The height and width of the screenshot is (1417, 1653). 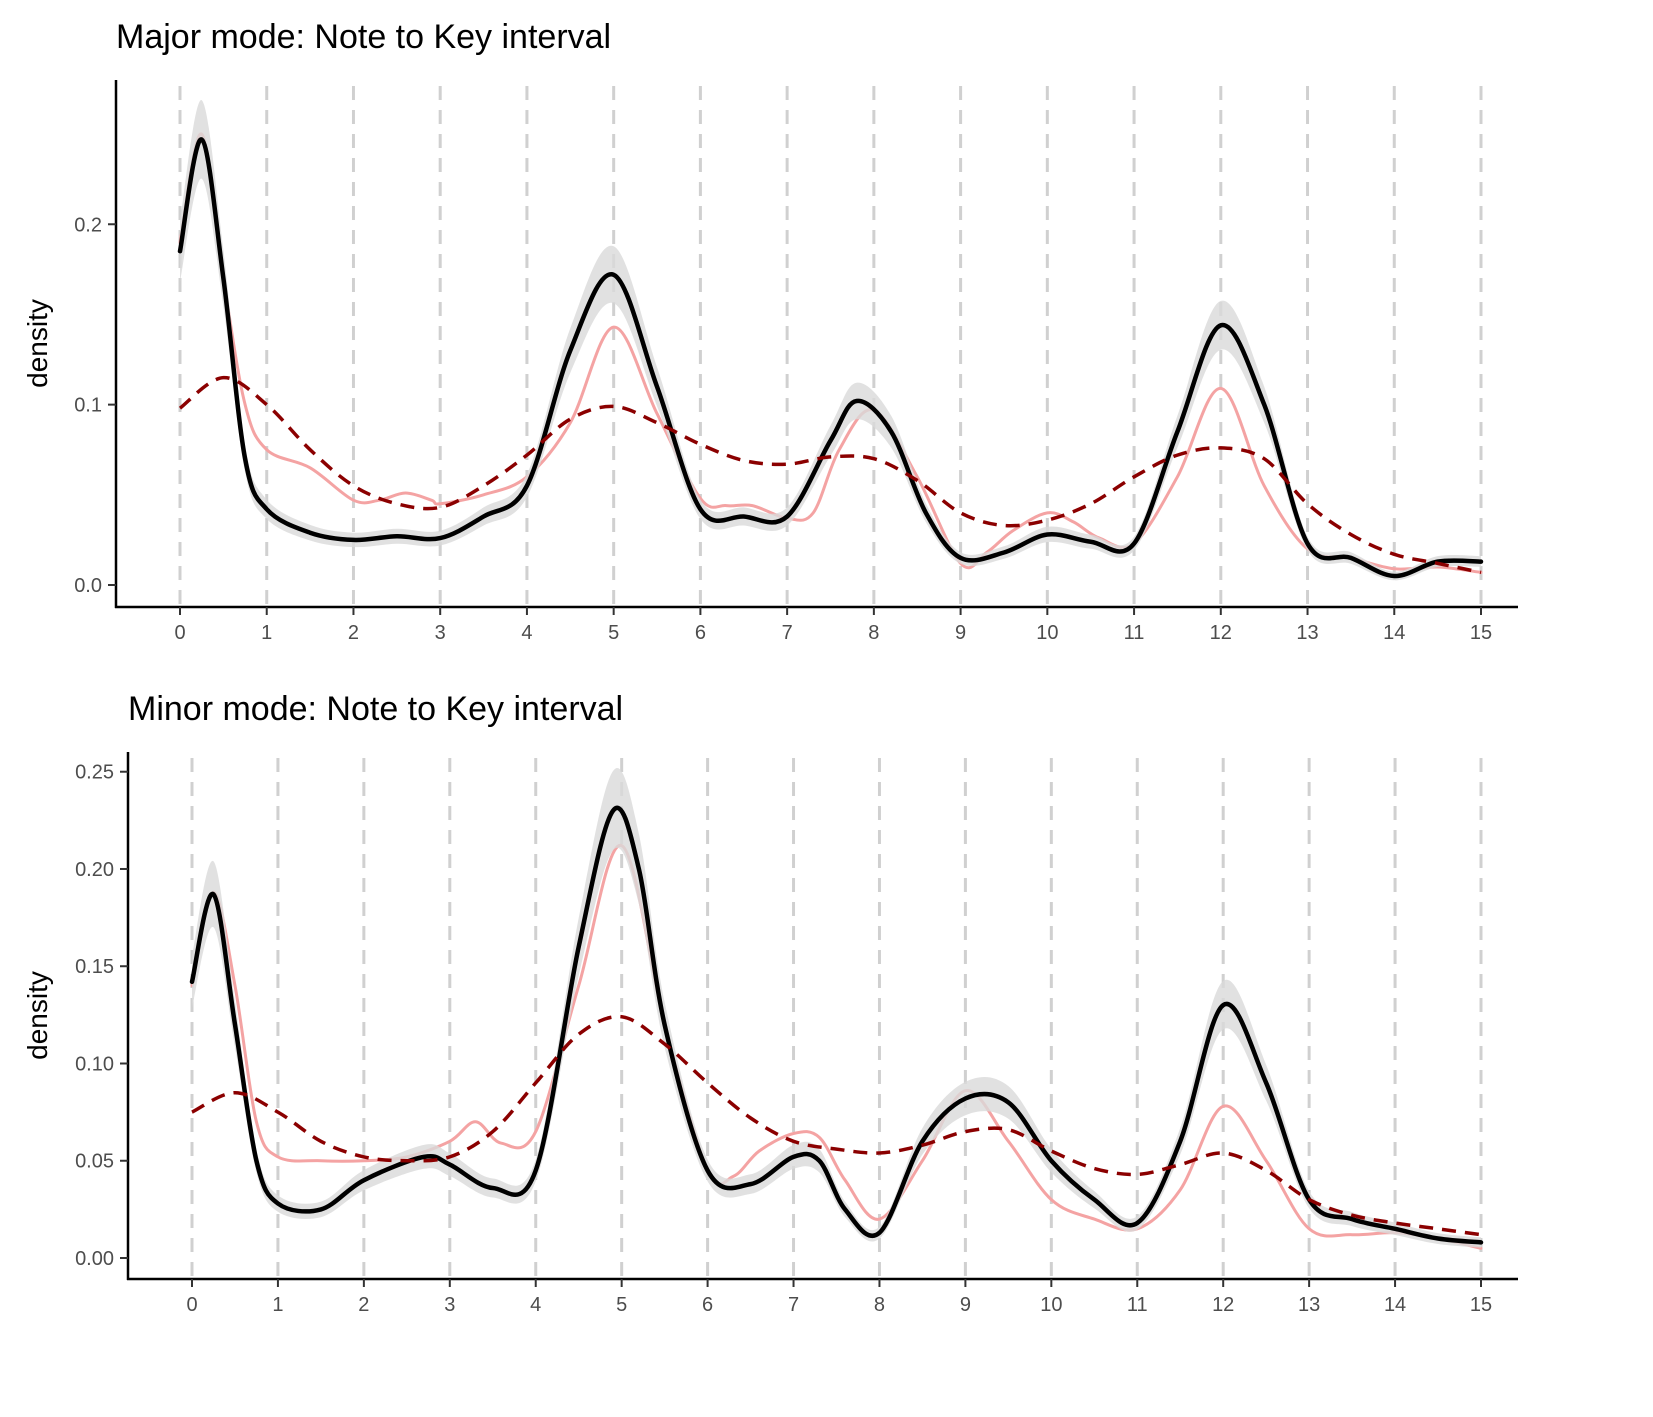 What do you see at coordinates (94, 967) in the screenshot?
I see `y-tick-label: 0.15` at bounding box center [94, 967].